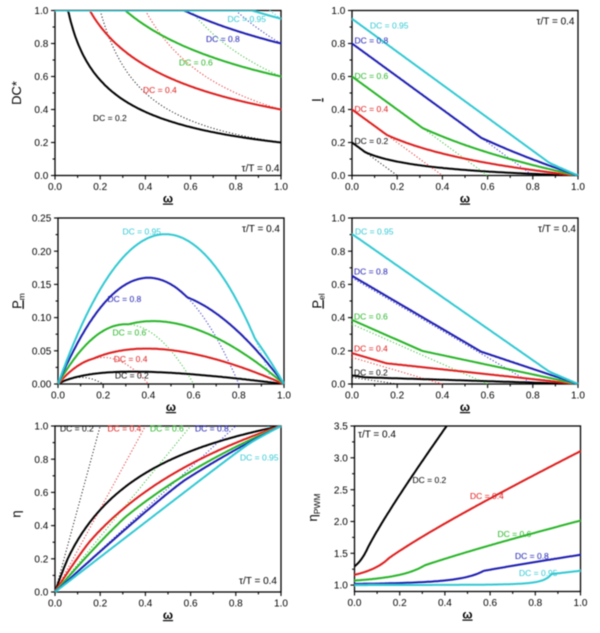 The width and height of the screenshot is (600, 633). I want to click on svg-text: 1.5, so click(341, 554).